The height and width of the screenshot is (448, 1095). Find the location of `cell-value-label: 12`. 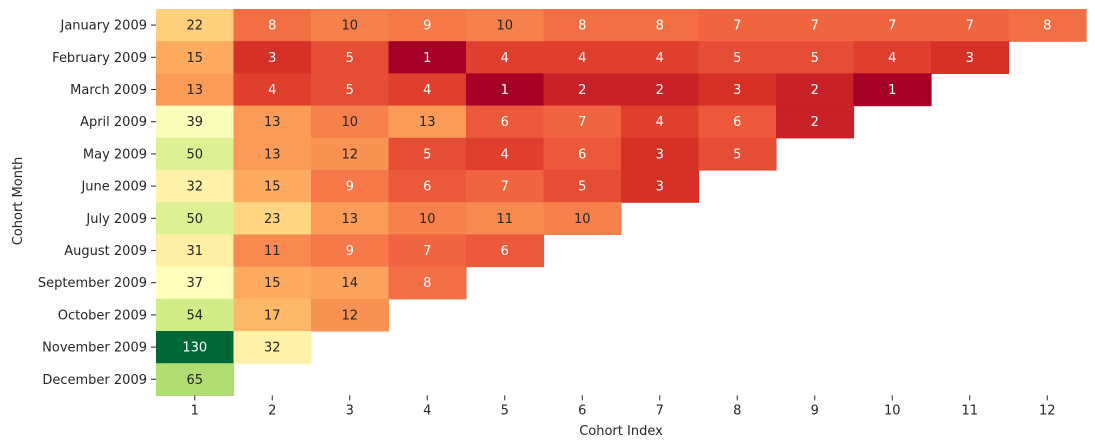

cell-value-label: 12 is located at coordinates (349, 315).